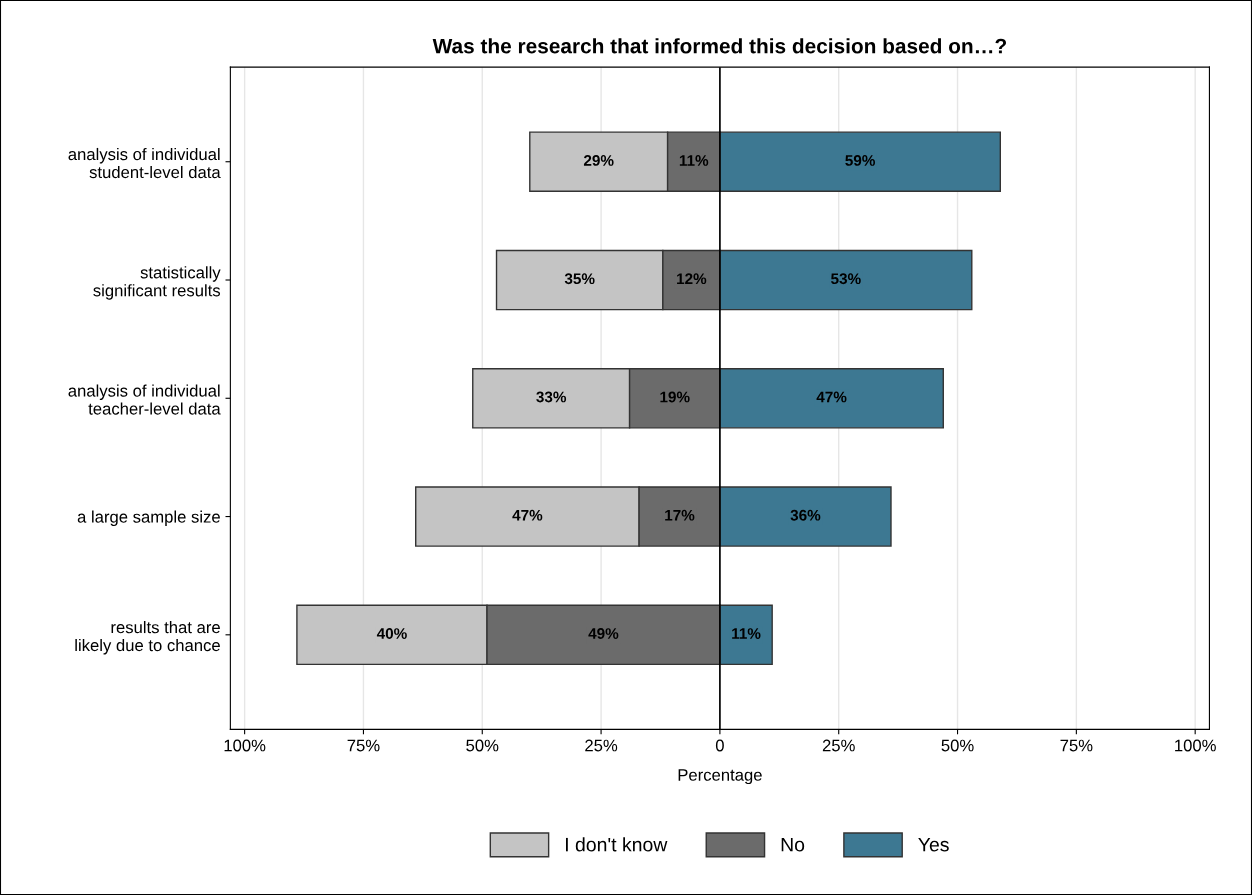 Image resolution: width=1252 pixels, height=895 pixels. I want to click on y-tick-label: statistically significant results, so click(157, 283).